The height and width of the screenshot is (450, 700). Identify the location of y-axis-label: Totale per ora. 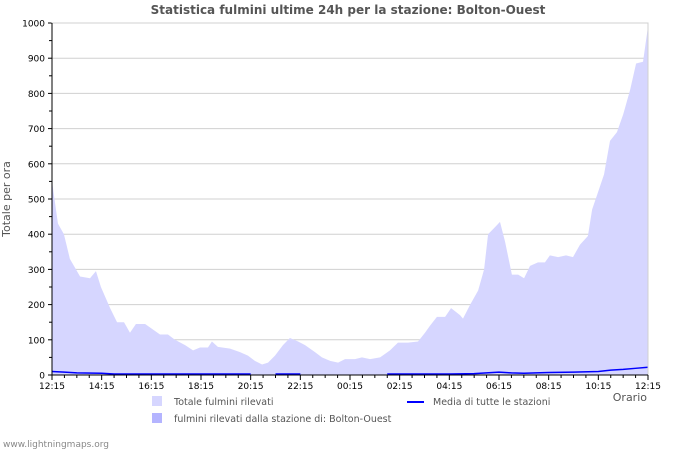
(6, 199).